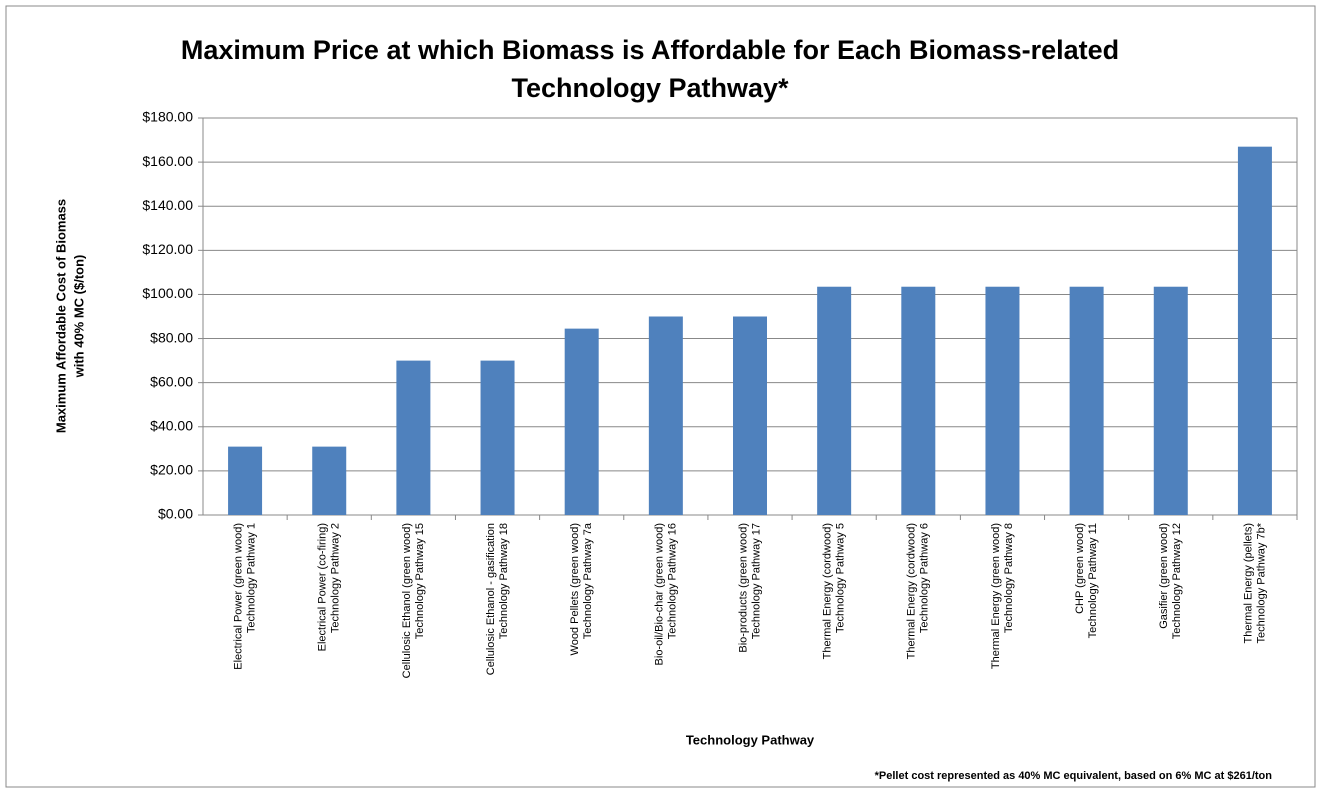  What do you see at coordinates (171, 470) in the screenshot?
I see `y-tick-label: $20.00` at bounding box center [171, 470].